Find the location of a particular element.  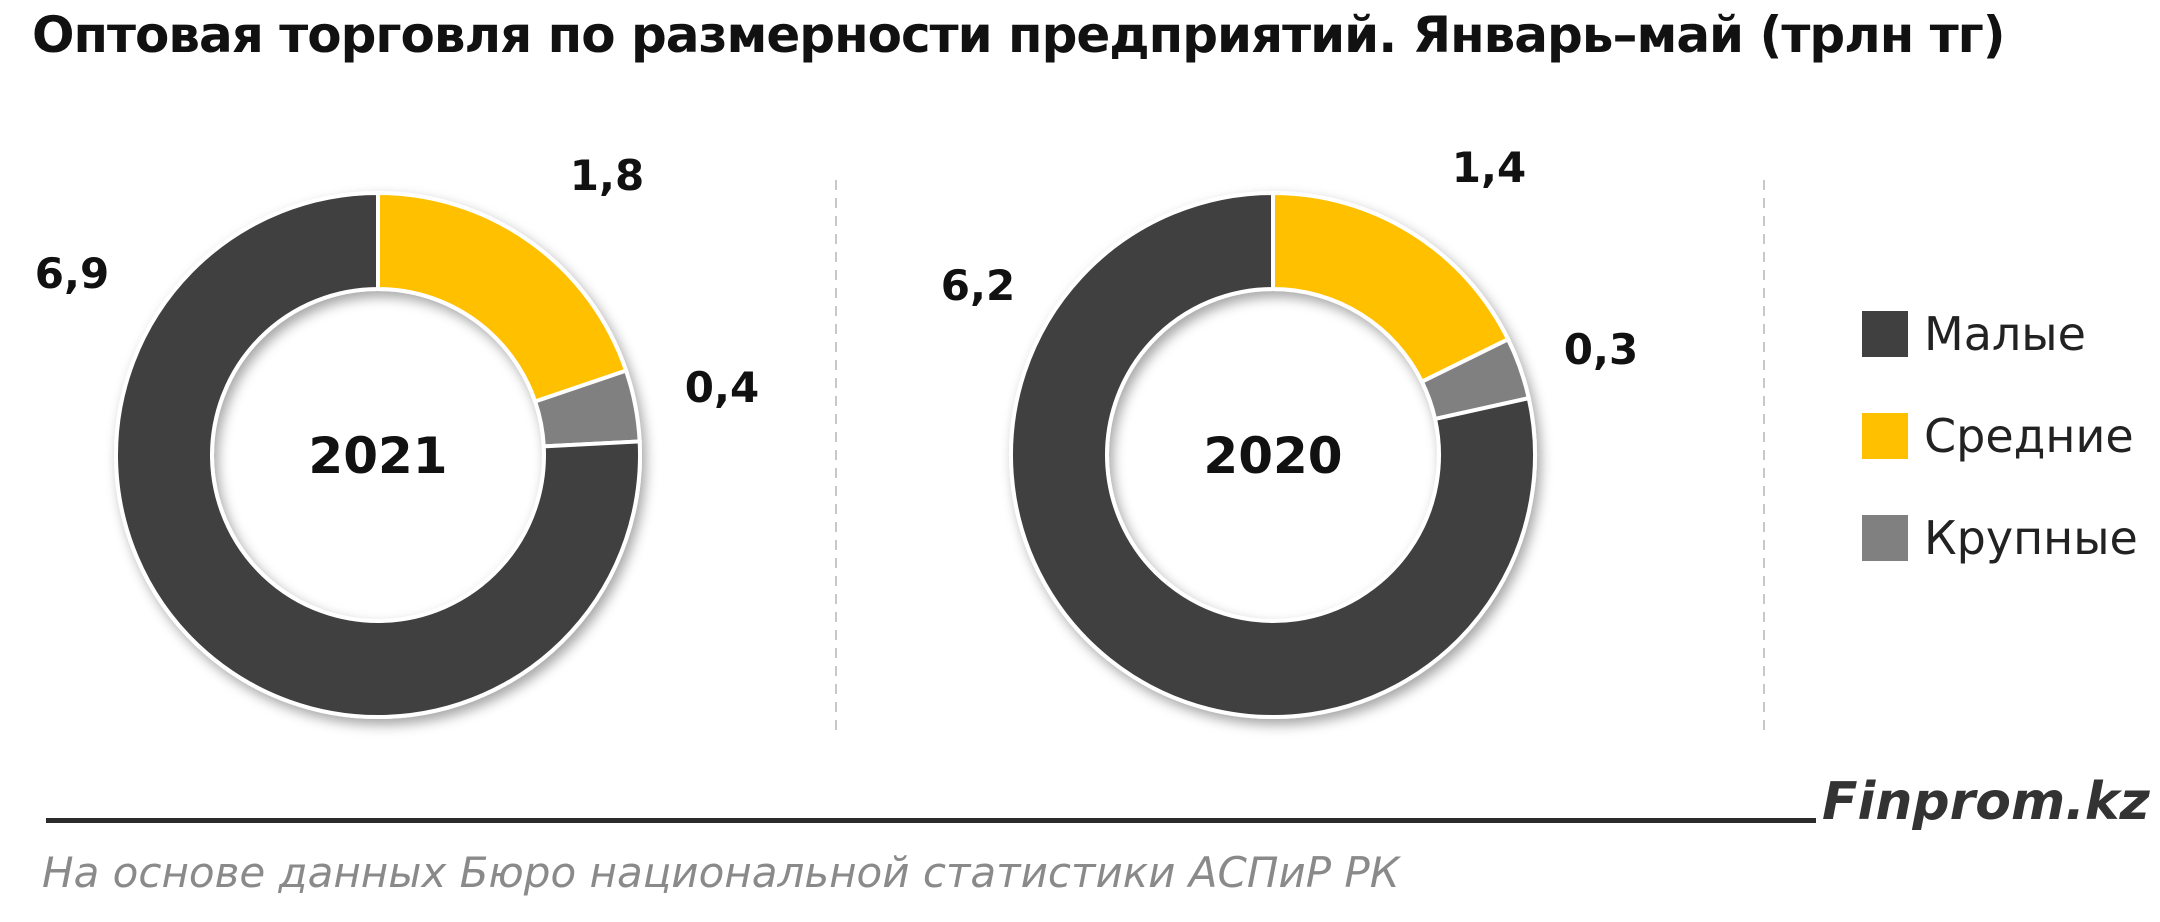

donut-2020 is located at coordinates (1273, 454).